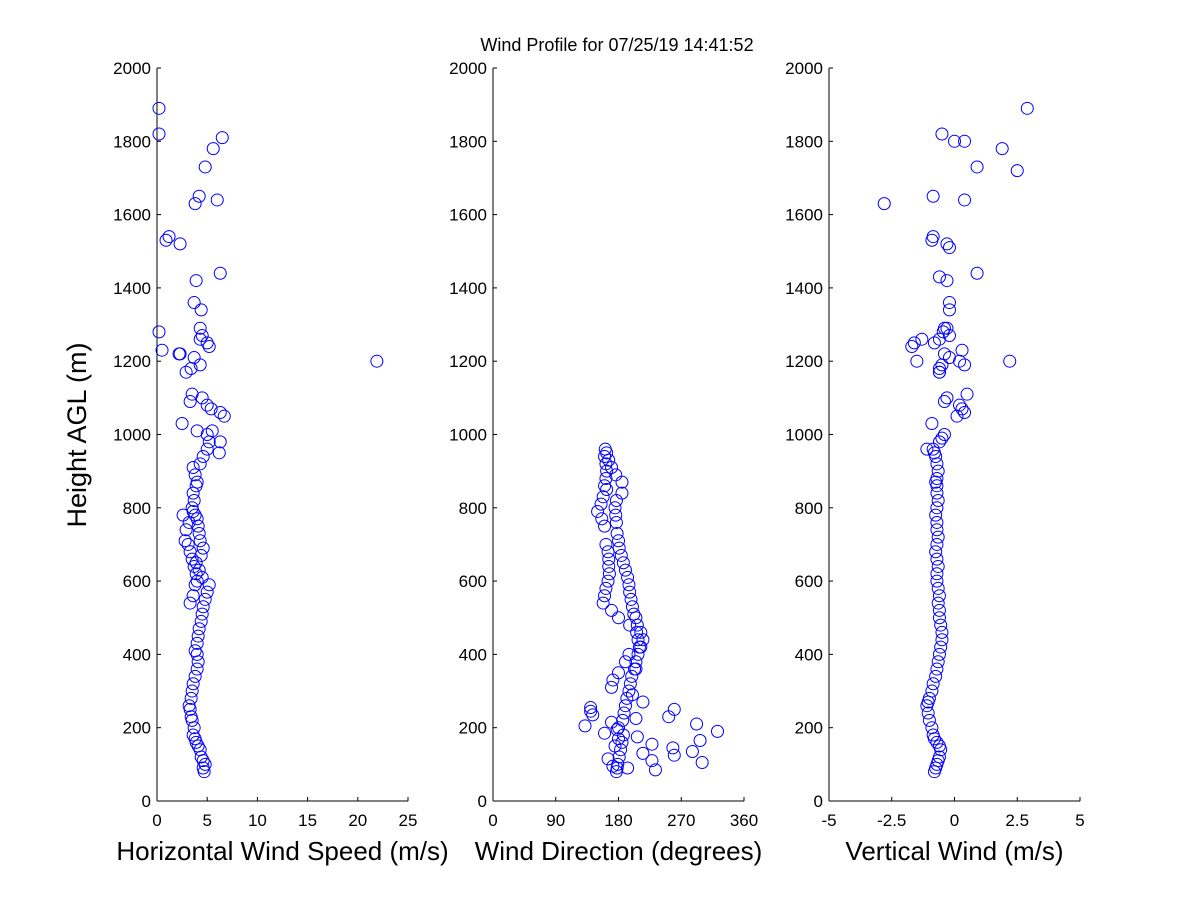  Describe the element at coordinates (156, 820) in the screenshot. I see `x-tick-label: 0` at that location.